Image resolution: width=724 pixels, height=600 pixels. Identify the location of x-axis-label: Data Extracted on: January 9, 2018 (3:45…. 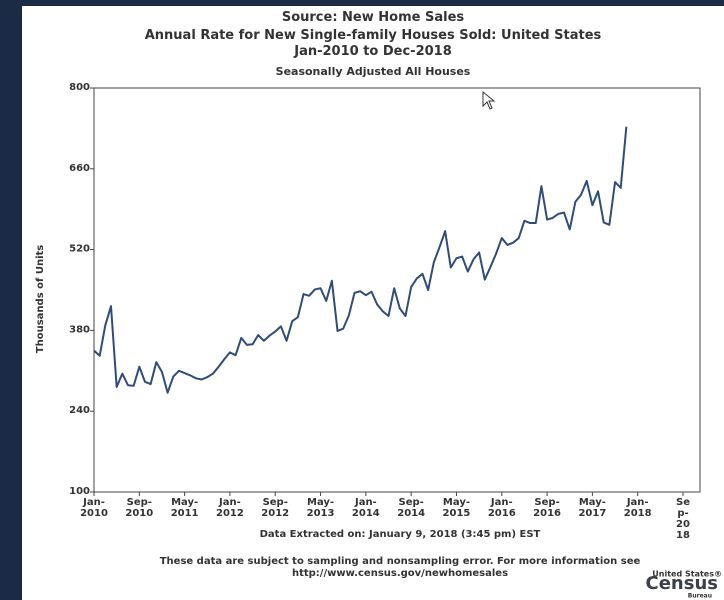
(400, 534).